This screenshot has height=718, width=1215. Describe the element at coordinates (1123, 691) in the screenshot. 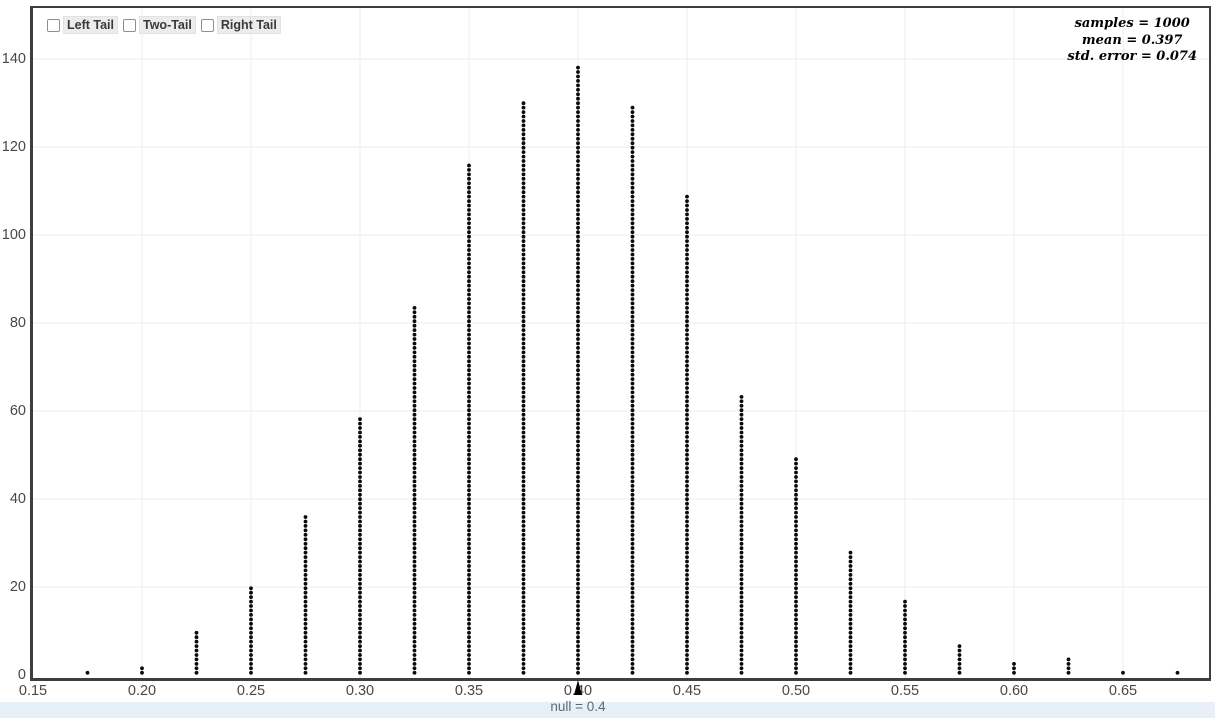

I see `x-tick-label: 0.65` at that location.